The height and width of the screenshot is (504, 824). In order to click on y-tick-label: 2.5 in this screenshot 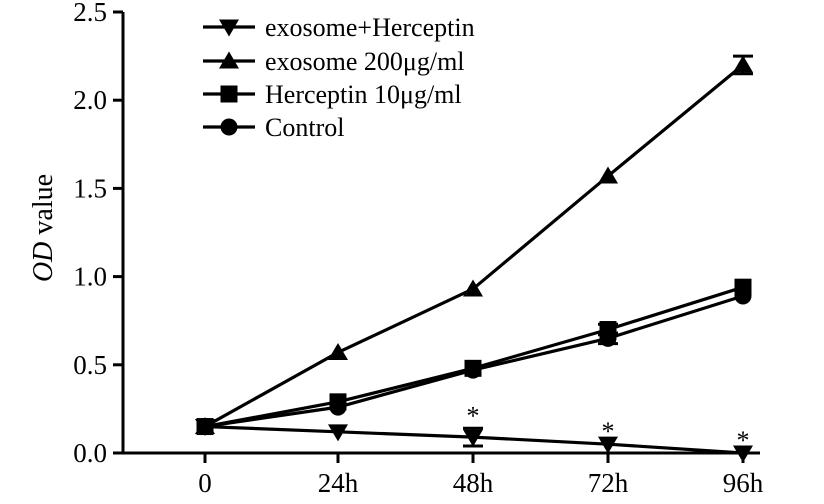, I will do `click(90, 13)`.